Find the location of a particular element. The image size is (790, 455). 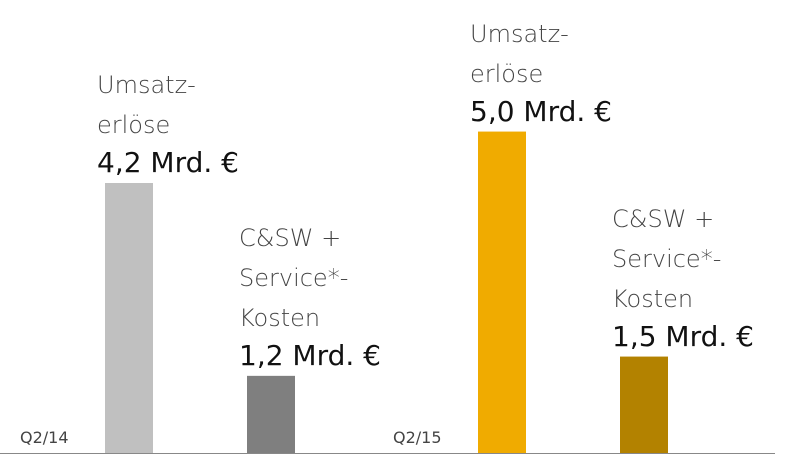

bar-label: C&SW + Service*- Kosten 1,5 Mrd. € is located at coordinates (683, 277).